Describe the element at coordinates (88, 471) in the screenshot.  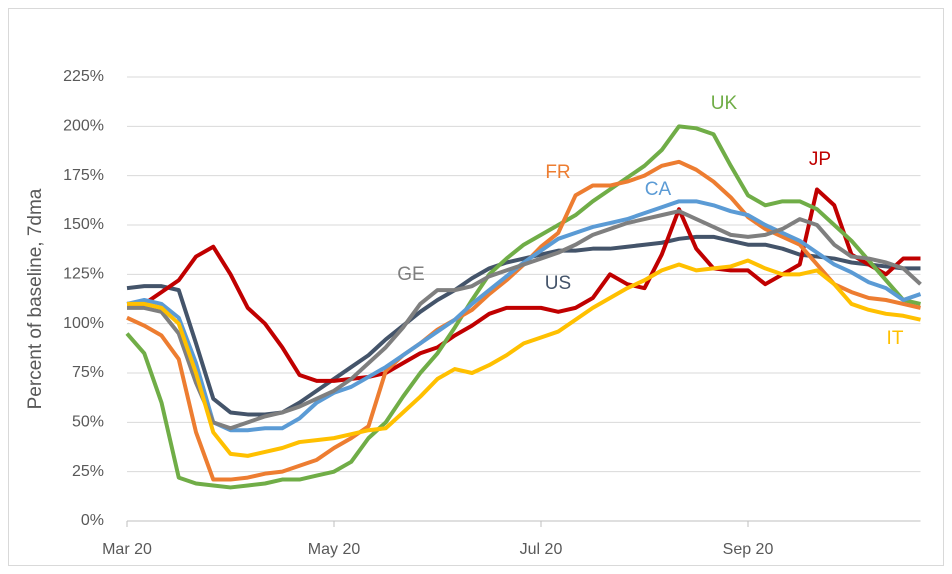
I see `y-tick-label: 25%` at that location.